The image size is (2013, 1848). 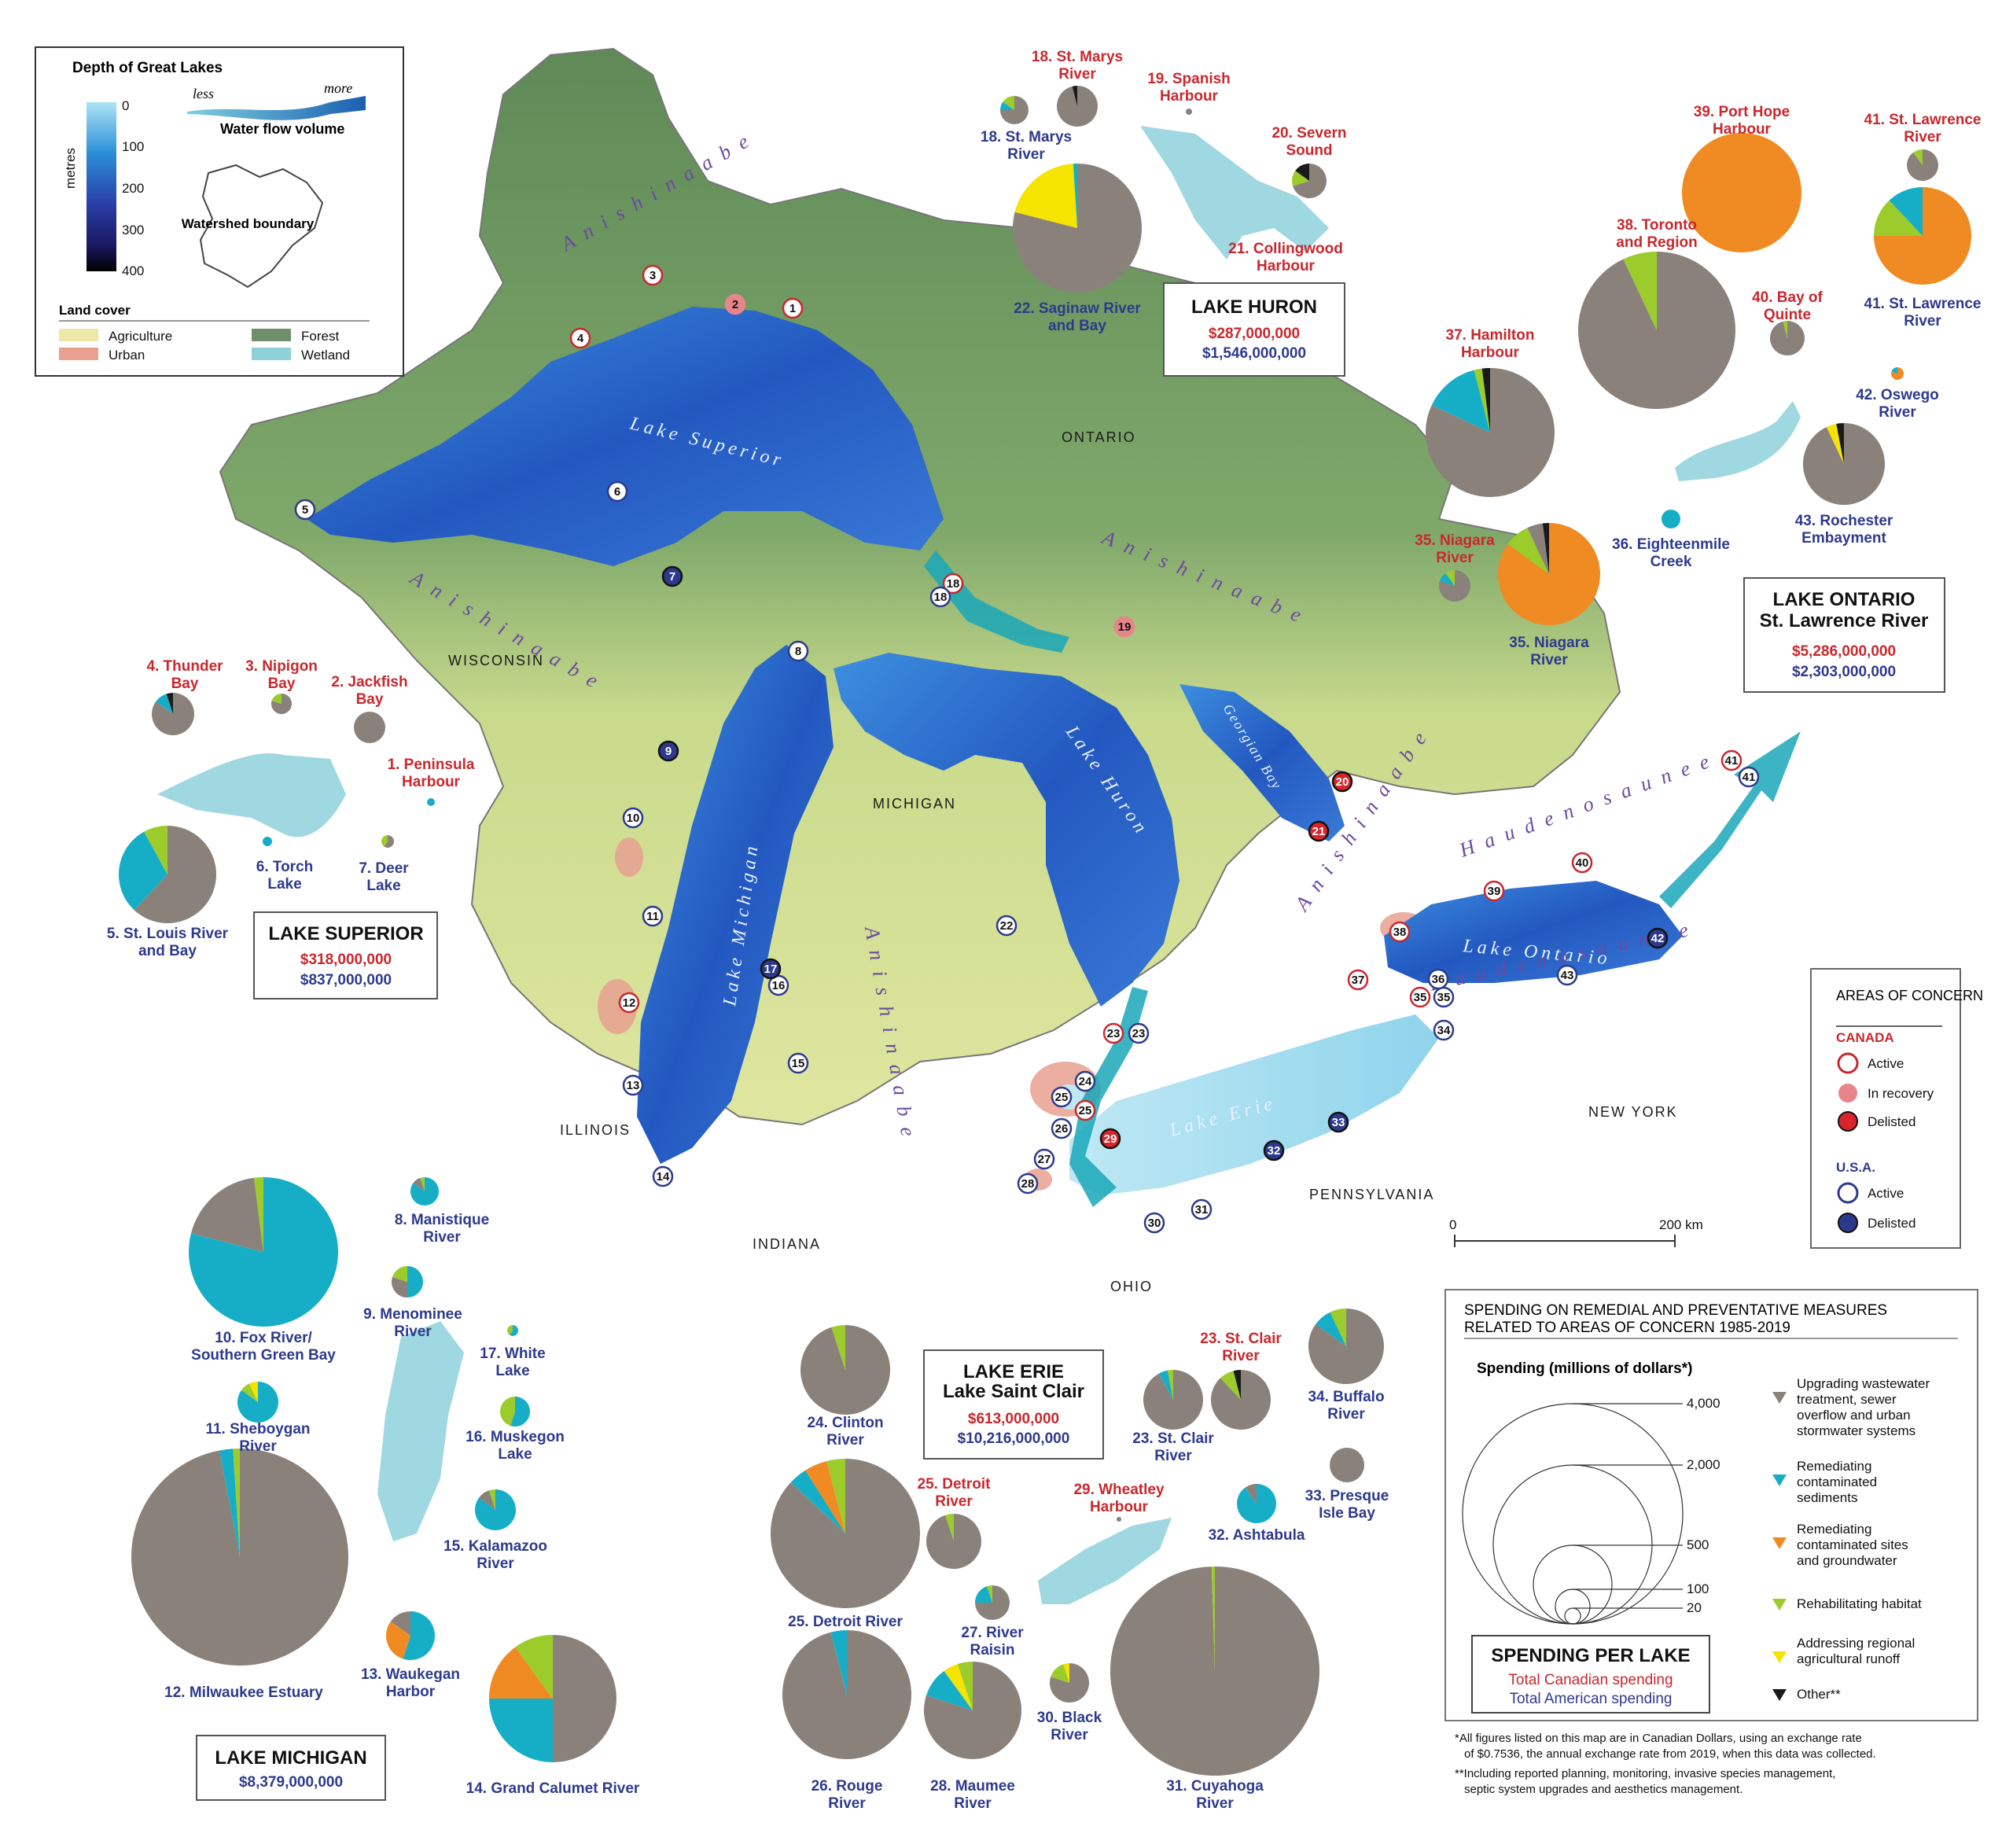 What do you see at coordinates (420, 1431) in the screenshot?
I see `inset-michigan` at bounding box center [420, 1431].